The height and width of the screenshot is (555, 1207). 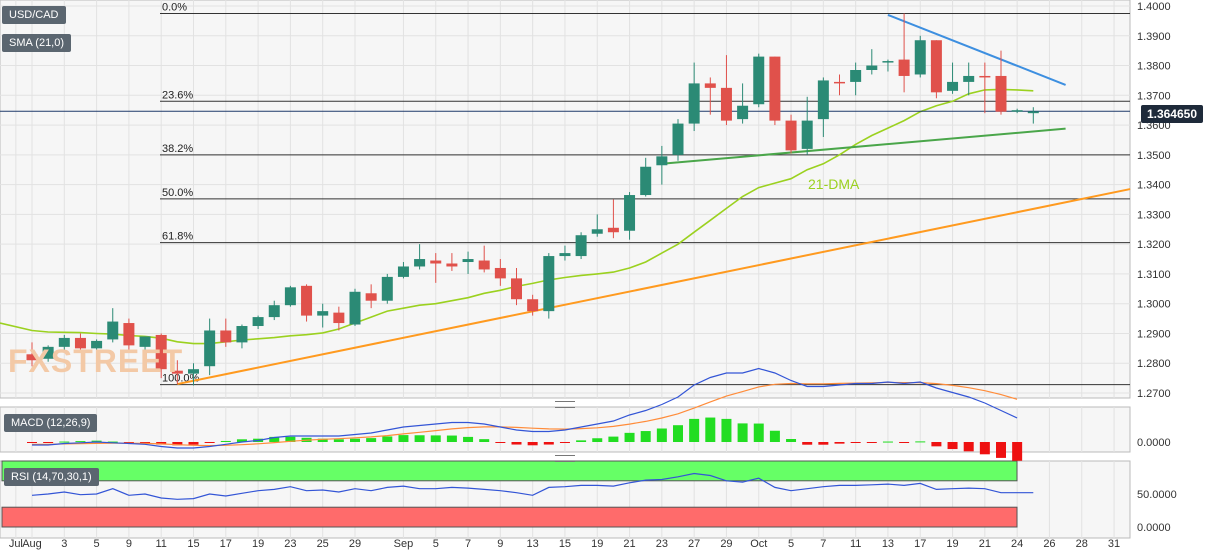 What do you see at coordinates (32, 544) in the screenshot?
I see `x-tick-label: Aug` at bounding box center [32, 544].